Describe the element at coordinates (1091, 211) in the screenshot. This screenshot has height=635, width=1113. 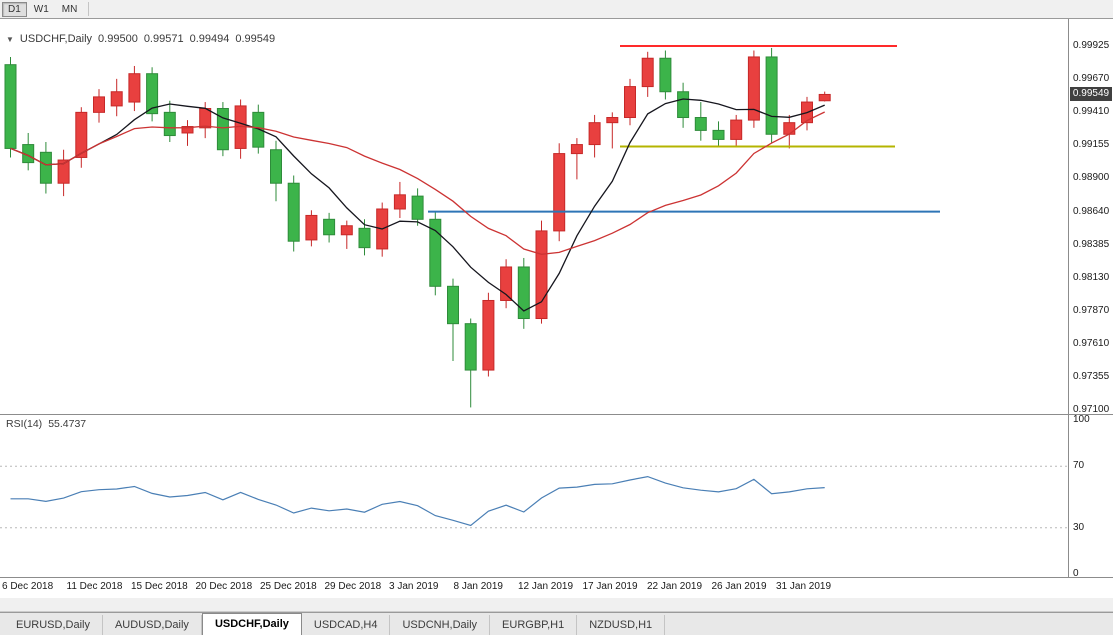
I see `price-axis-label: 0.98640` at that location.